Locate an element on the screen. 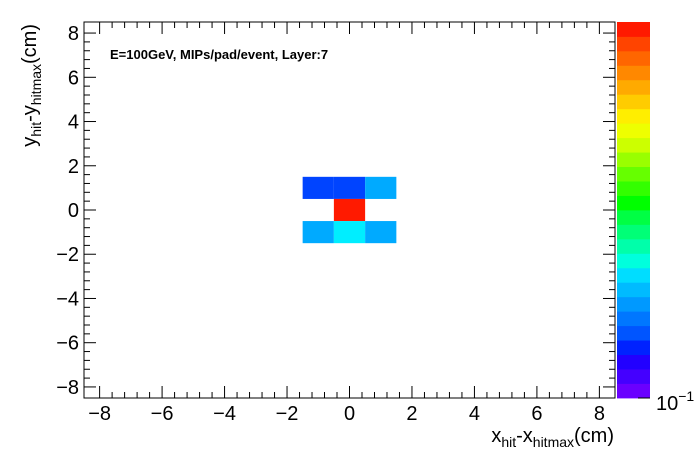 The image size is (698, 474). x-tick-label: 4 is located at coordinates (474, 414).